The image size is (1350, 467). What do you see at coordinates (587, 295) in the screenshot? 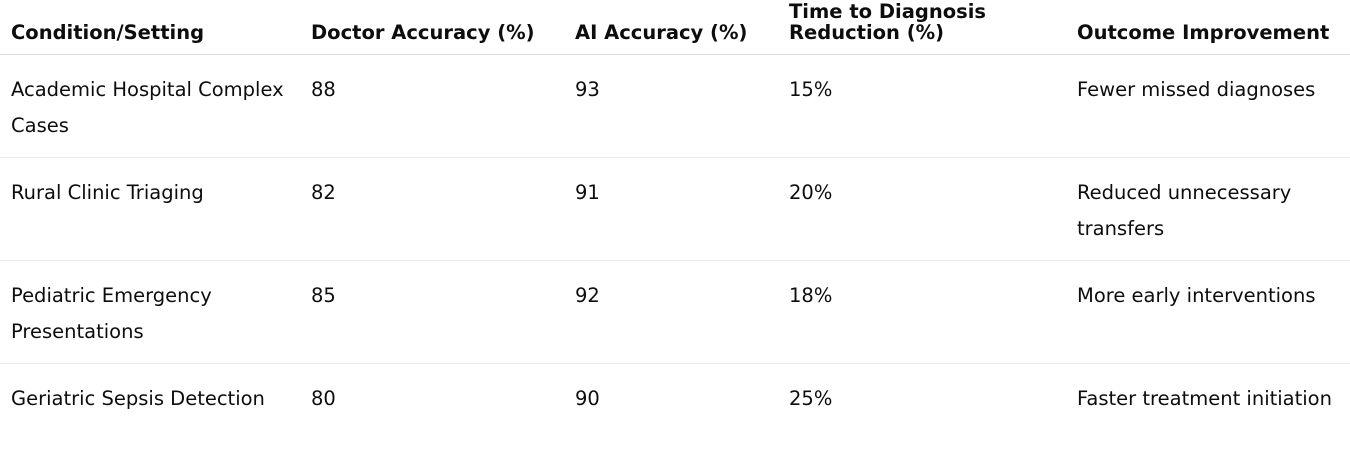
I see `cell-ai-accuracy: 92` at bounding box center [587, 295].